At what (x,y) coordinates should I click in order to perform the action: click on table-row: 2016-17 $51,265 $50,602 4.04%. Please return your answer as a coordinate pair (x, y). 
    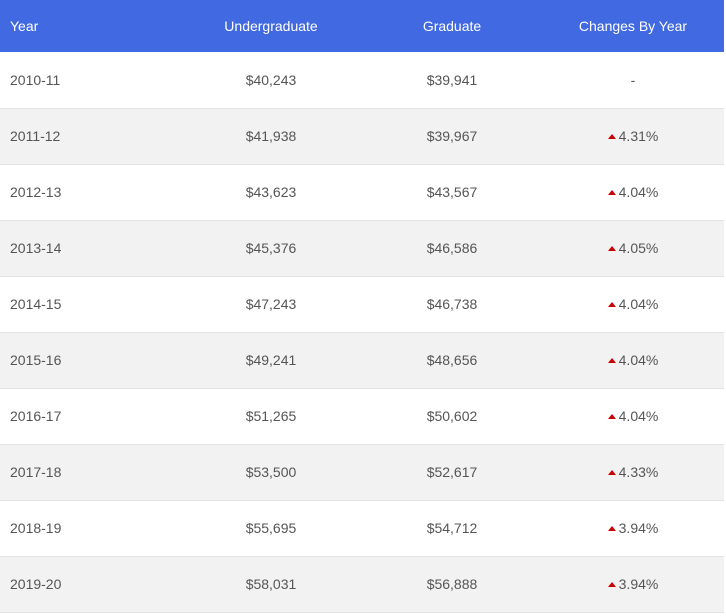
    Looking at the image, I should click on (362, 416).